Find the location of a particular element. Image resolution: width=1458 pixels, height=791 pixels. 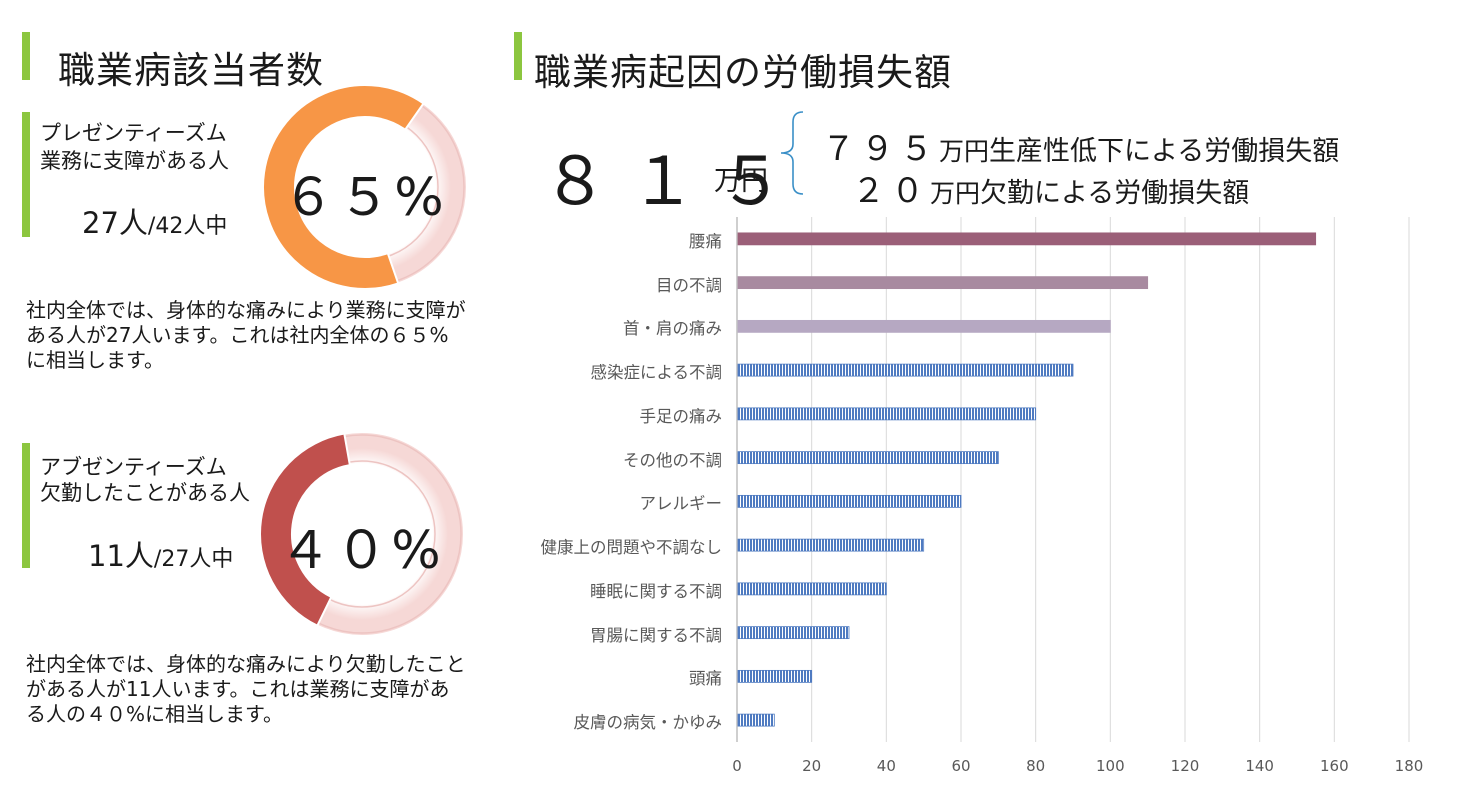

loss-title-accent-bar is located at coordinates (518, 56).